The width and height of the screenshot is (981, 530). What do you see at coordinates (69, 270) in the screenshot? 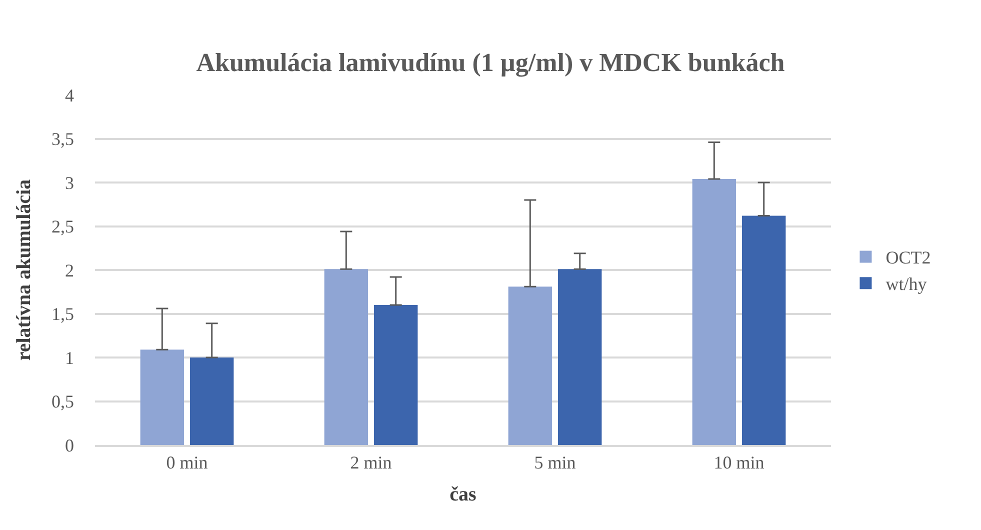
I see `y-tick-label: 2` at bounding box center [69, 270].